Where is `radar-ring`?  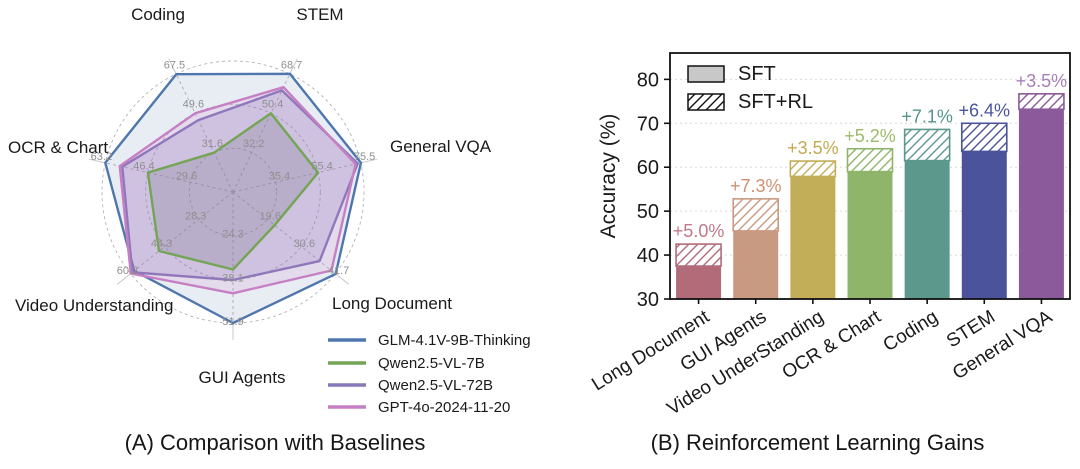 radar-ring is located at coordinates (233, 192).